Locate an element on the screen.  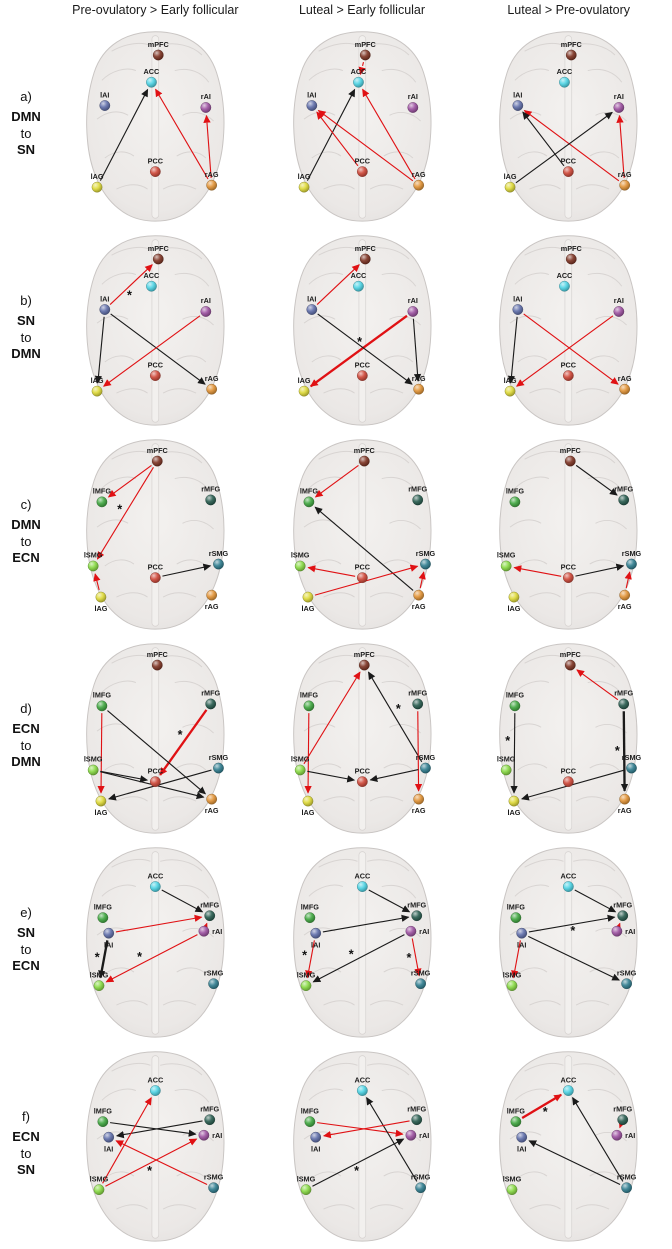
edge-lMFG-to-lAG-red is located at coordinates (101, 753).